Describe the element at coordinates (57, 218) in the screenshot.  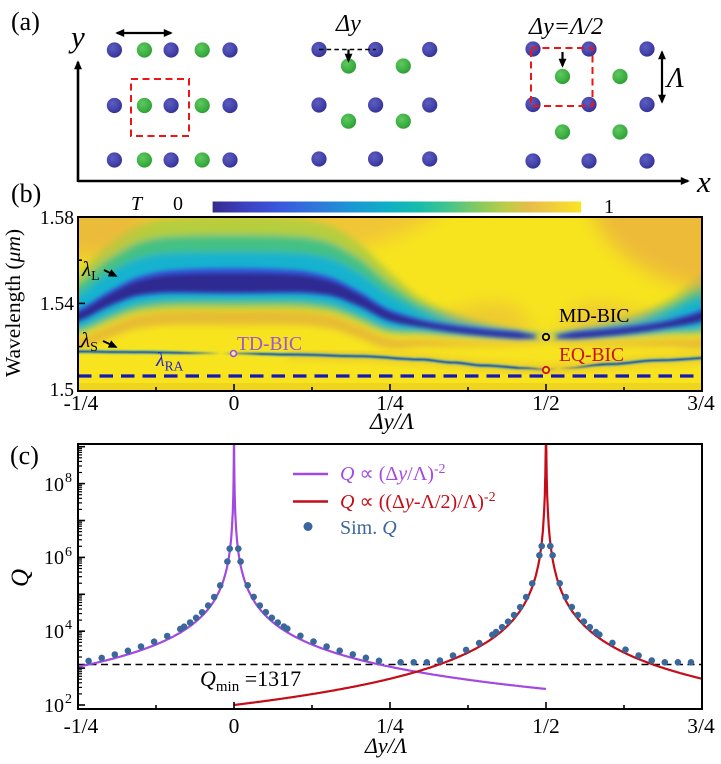
I see `svg-text: 1.58` at that location.